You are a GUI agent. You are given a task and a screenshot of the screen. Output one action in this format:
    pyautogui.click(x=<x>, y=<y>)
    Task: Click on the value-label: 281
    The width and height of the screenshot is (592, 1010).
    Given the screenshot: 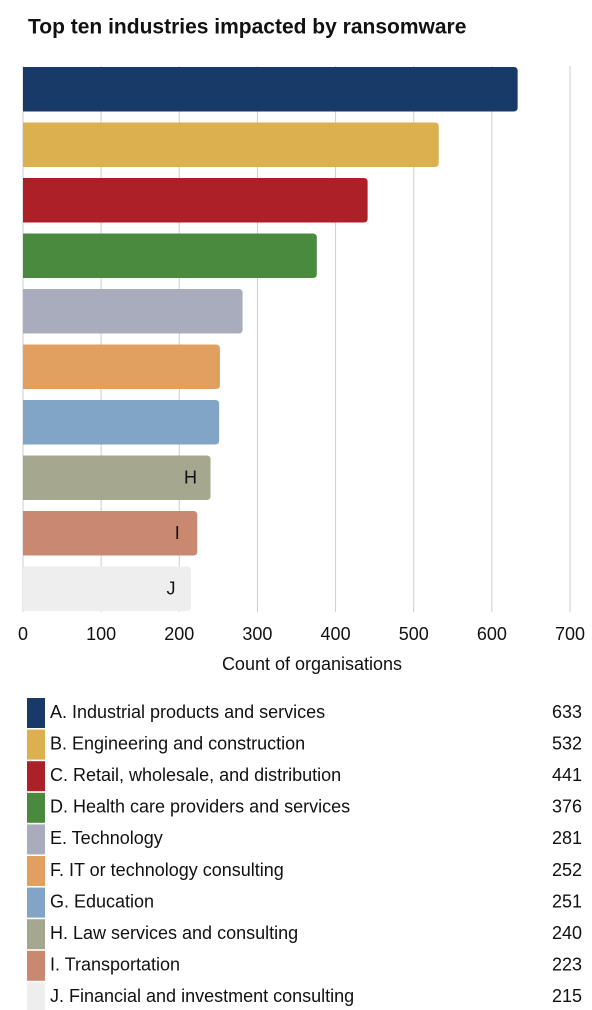 What is the action you would take?
    pyautogui.click(x=567, y=838)
    